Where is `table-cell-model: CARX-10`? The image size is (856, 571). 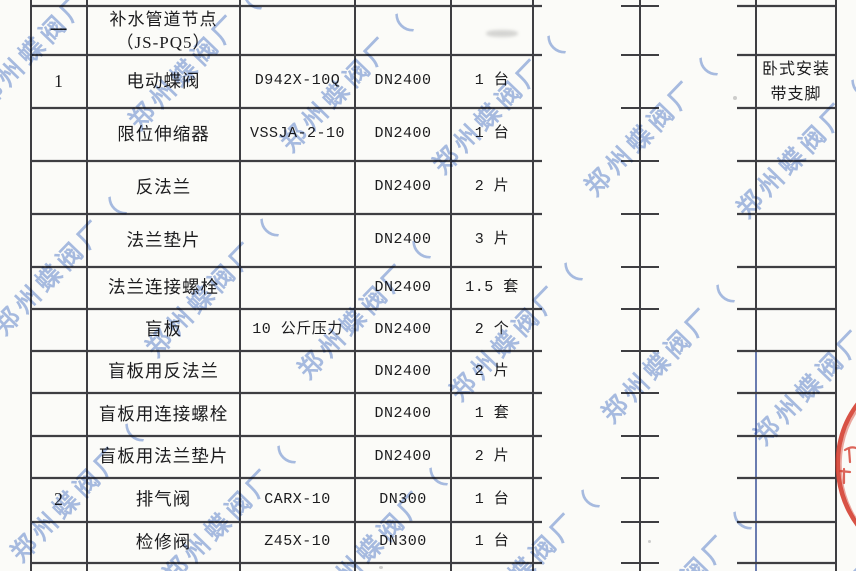
table-cell-model: CARX-10 is located at coordinates (297, 499).